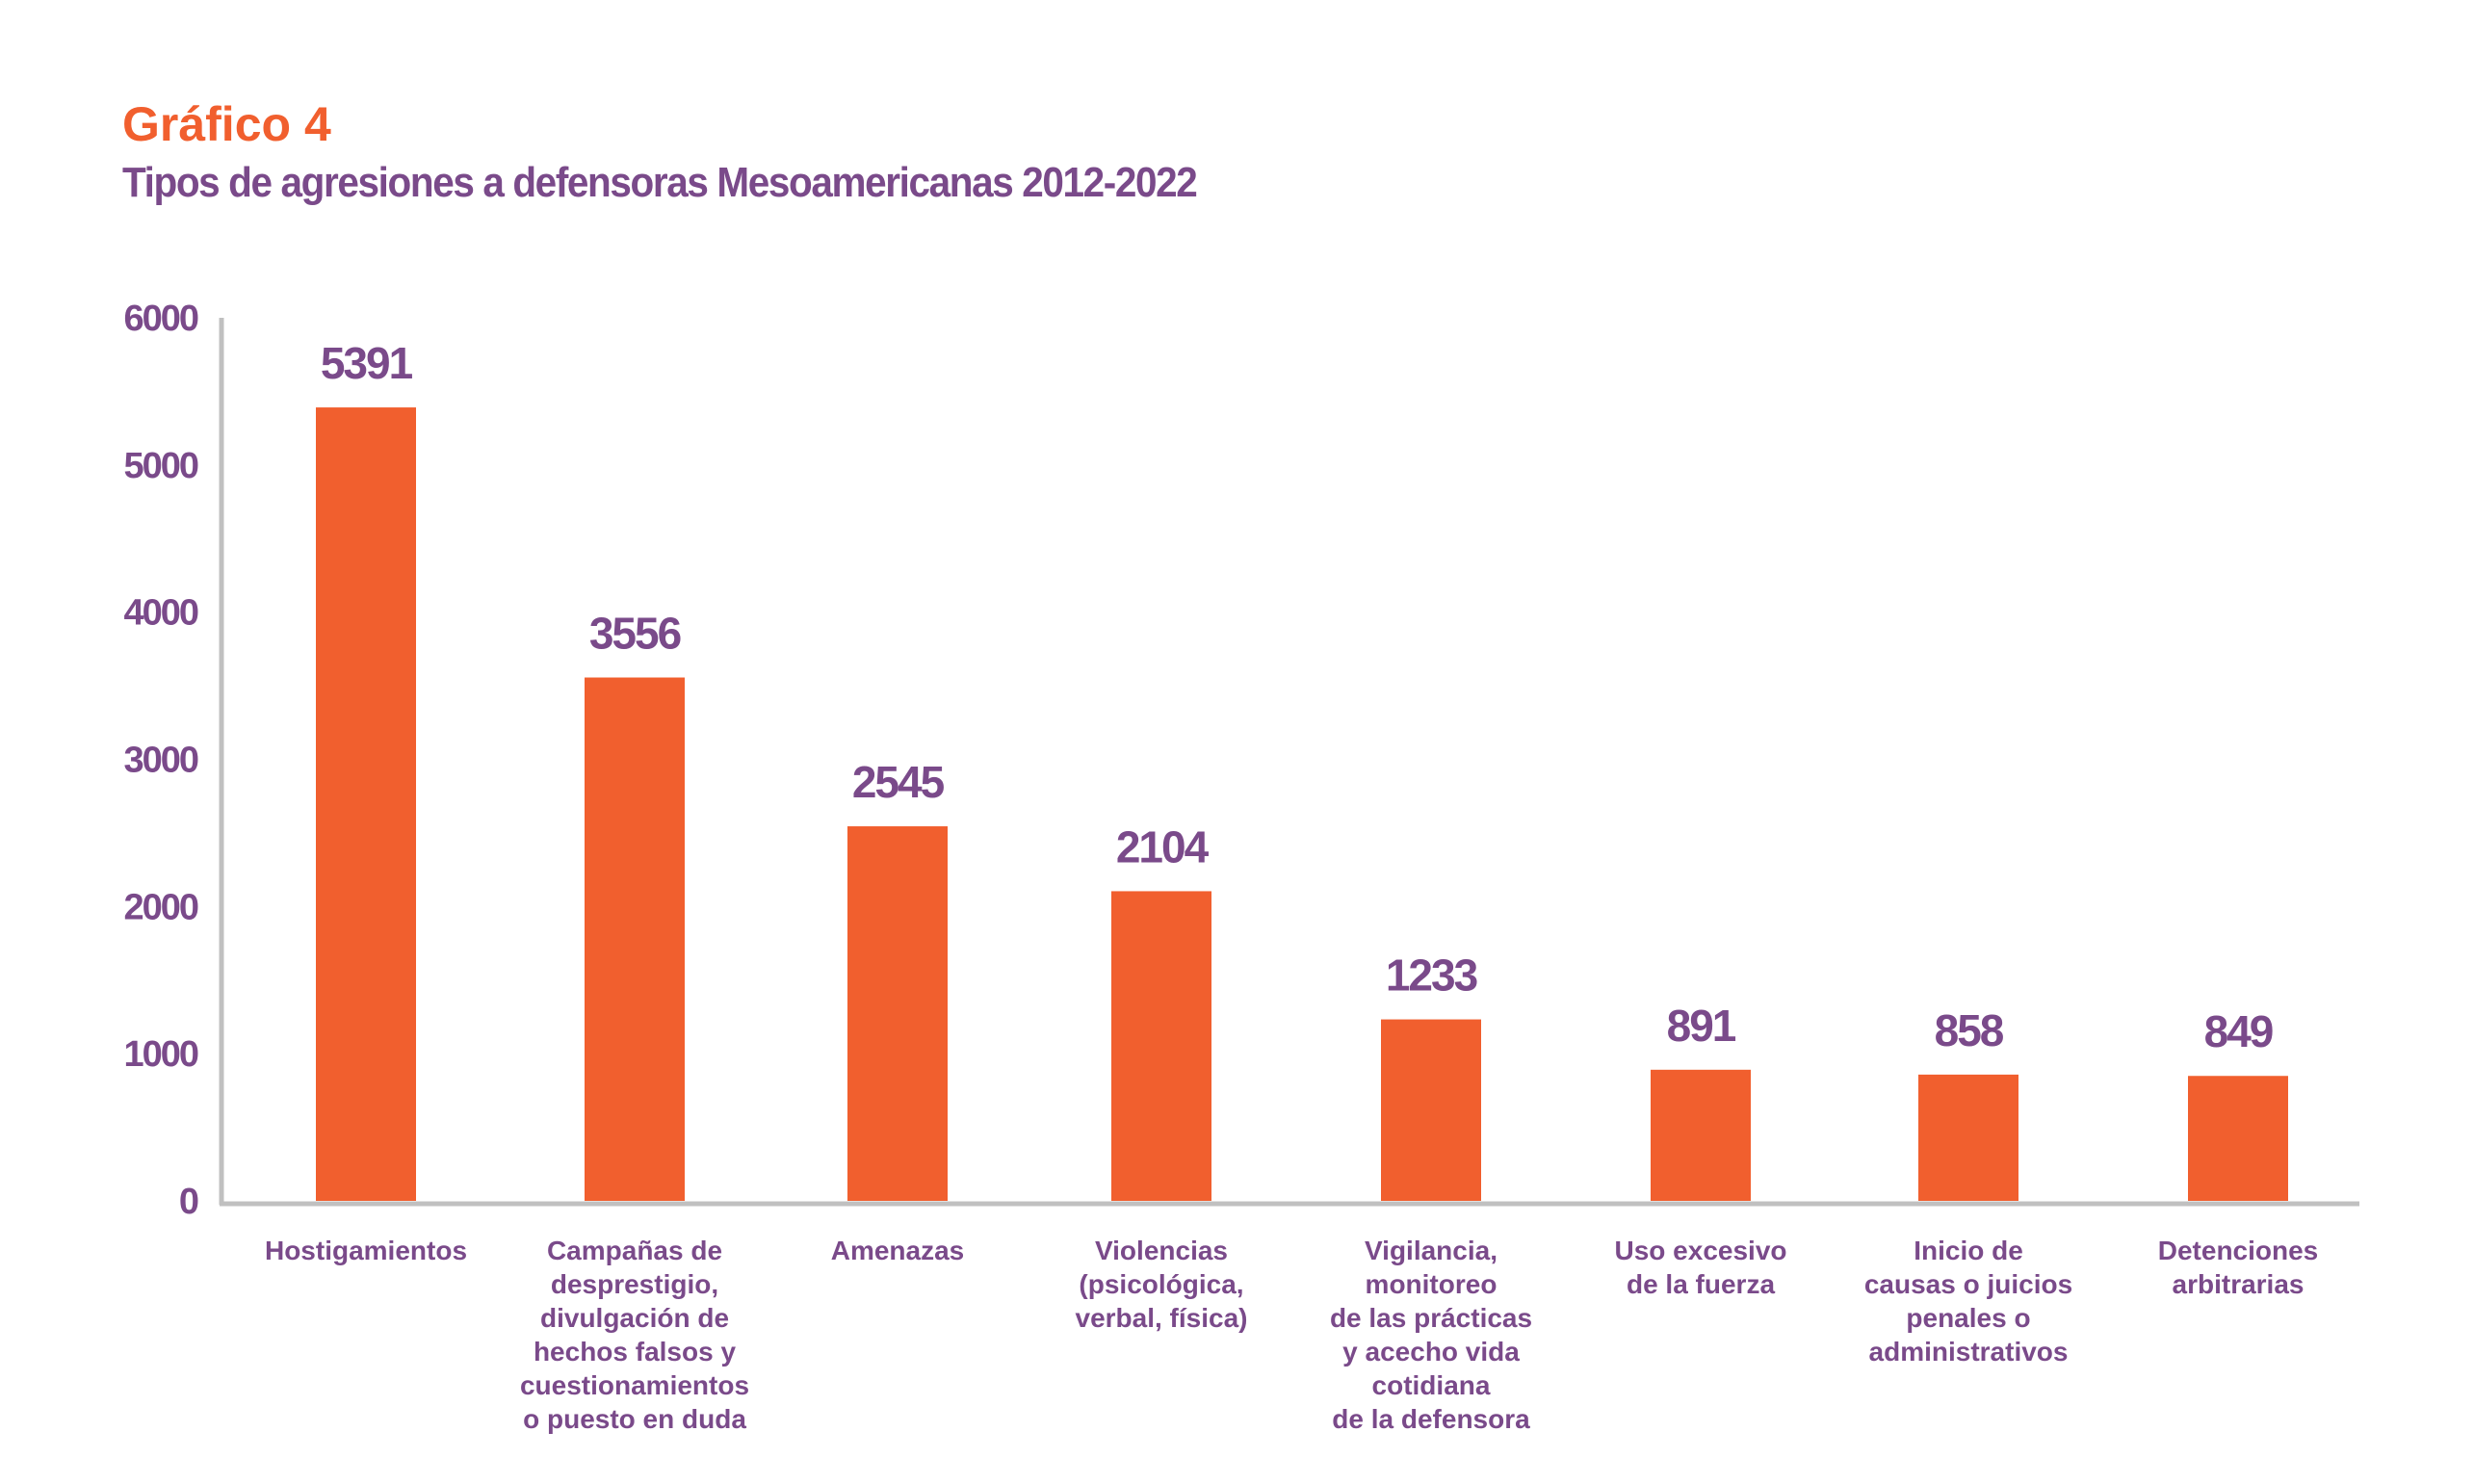  Describe the element at coordinates (160, 466) in the screenshot. I see `y-tick-label: 5000` at that location.